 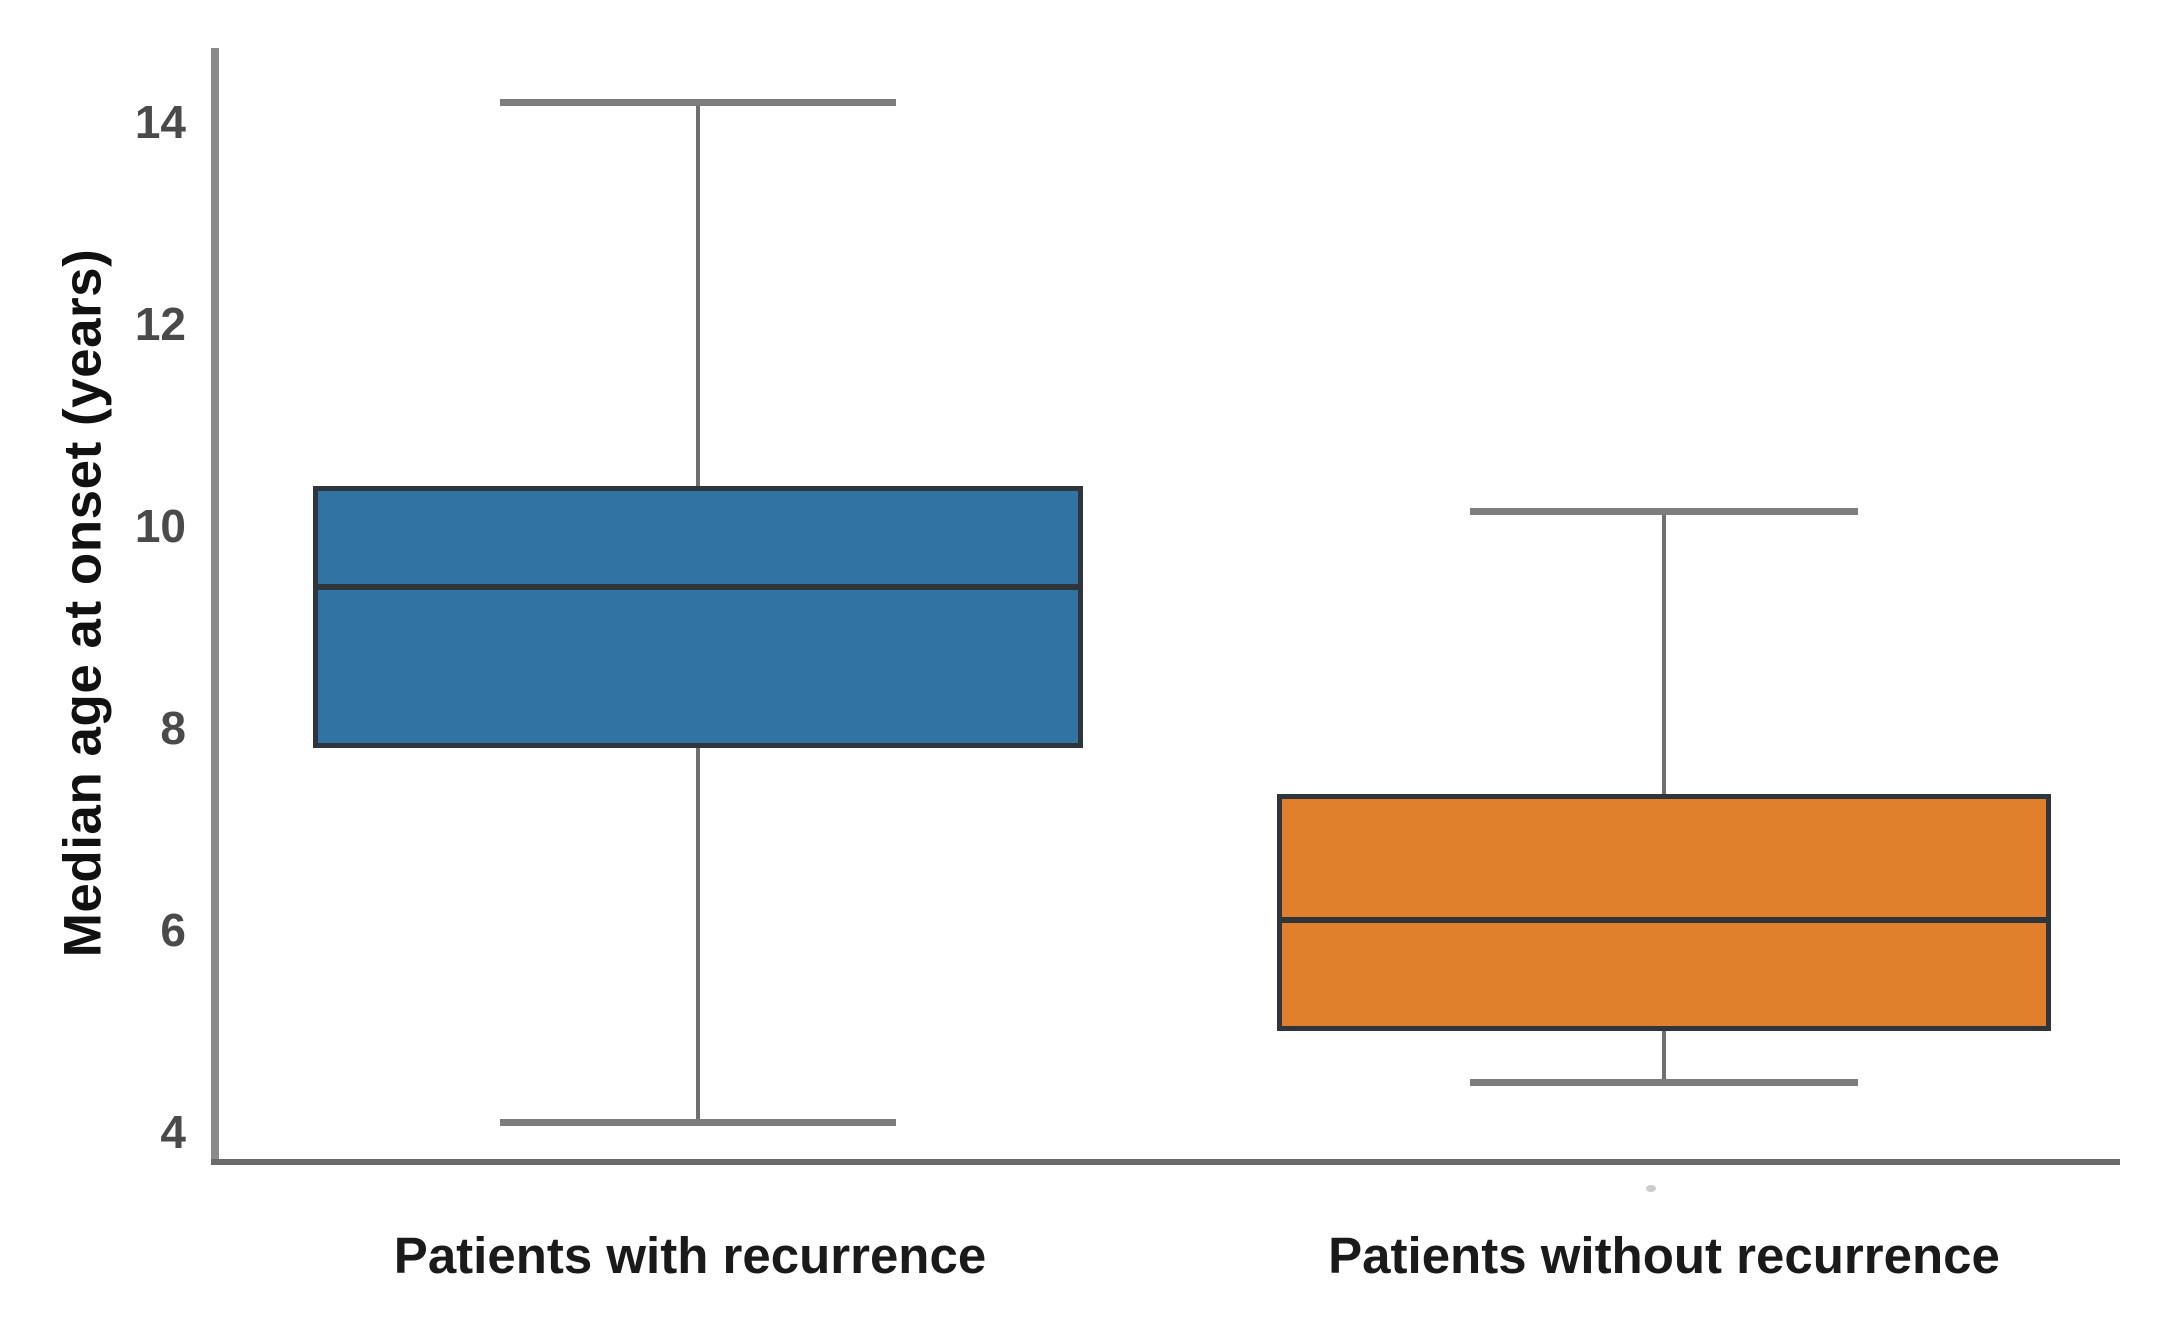 What do you see at coordinates (1165, 1162) in the screenshot?
I see `x-axis-line` at bounding box center [1165, 1162].